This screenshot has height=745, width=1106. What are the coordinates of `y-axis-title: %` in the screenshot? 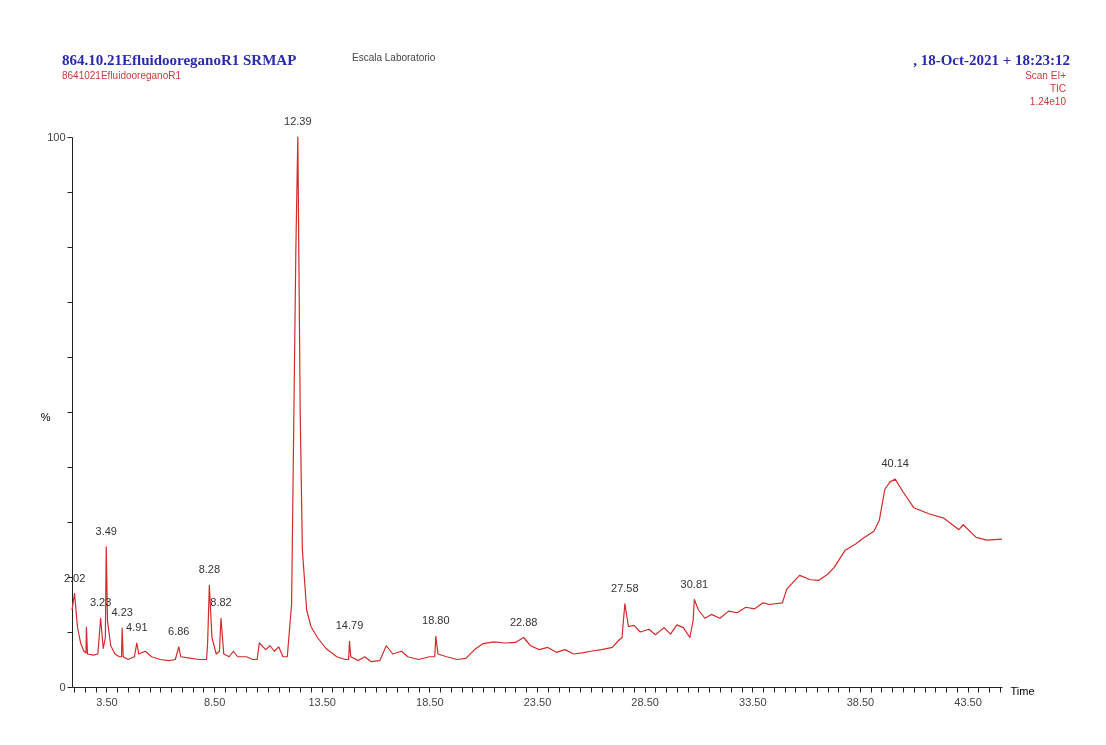 It's located at (45, 416).